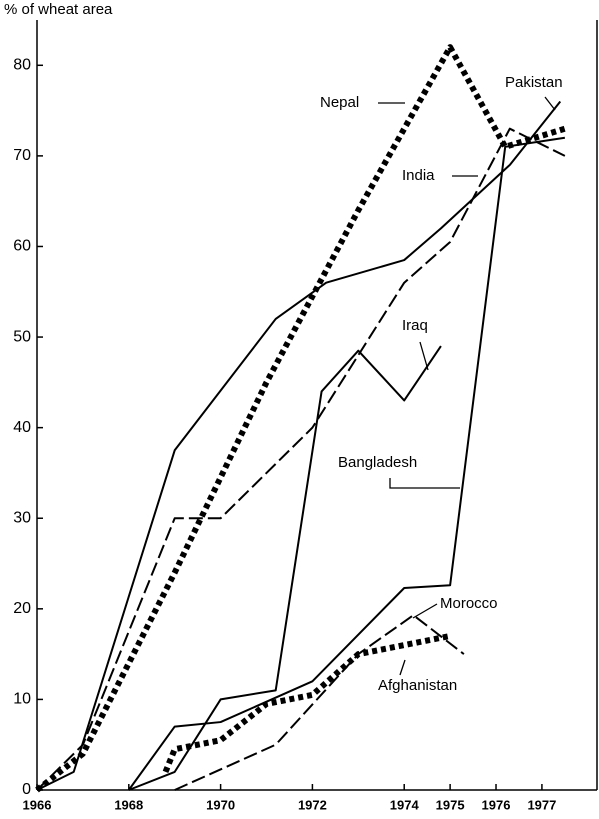 Image resolution: width=599 pixels, height=819 pixels. Describe the element at coordinates (26, 789) in the screenshot. I see `y-tick-label: 0` at that location.